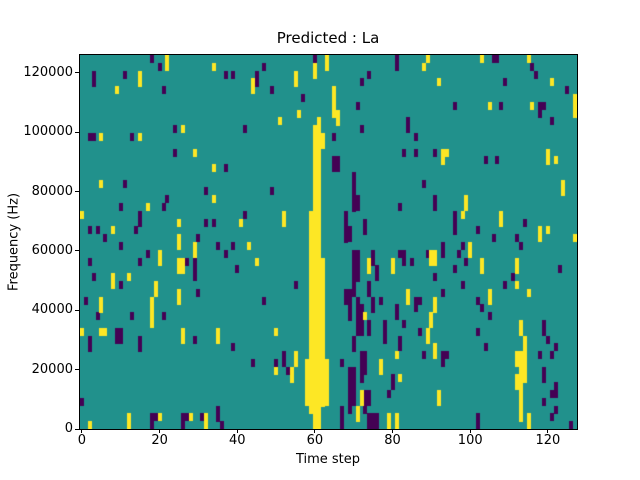  I want to click on x-tick-label: 60, so click(315, 440).